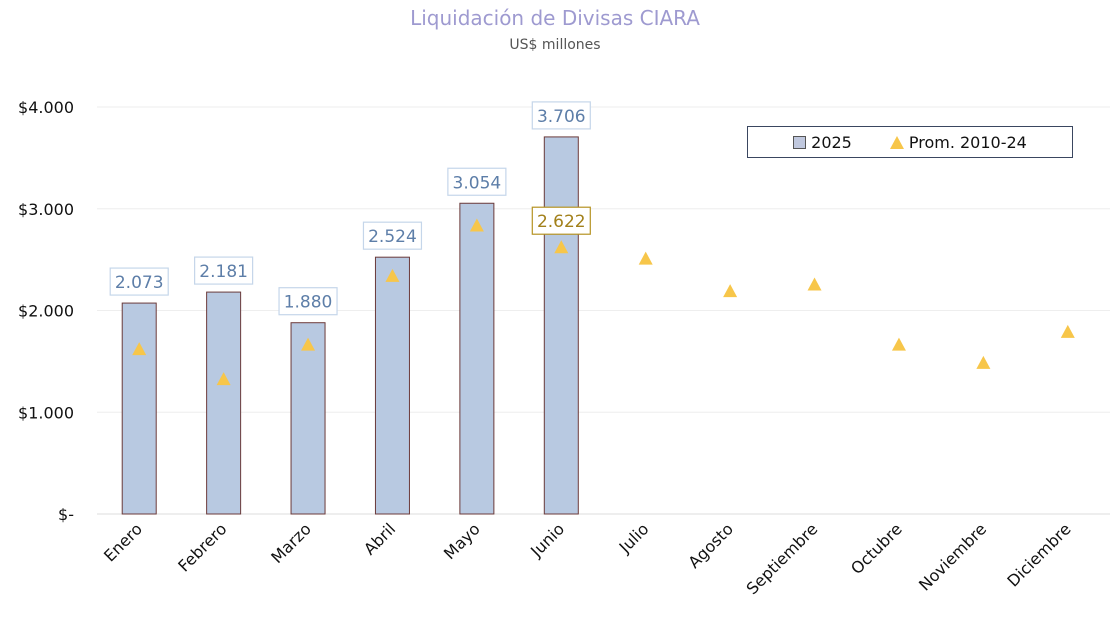 This screenshot has width=1110, height=634. What do you see at coordinates (730, 291) in the screenshot?
I see `avg-marker-agosto` at bounding box center [730, 291].